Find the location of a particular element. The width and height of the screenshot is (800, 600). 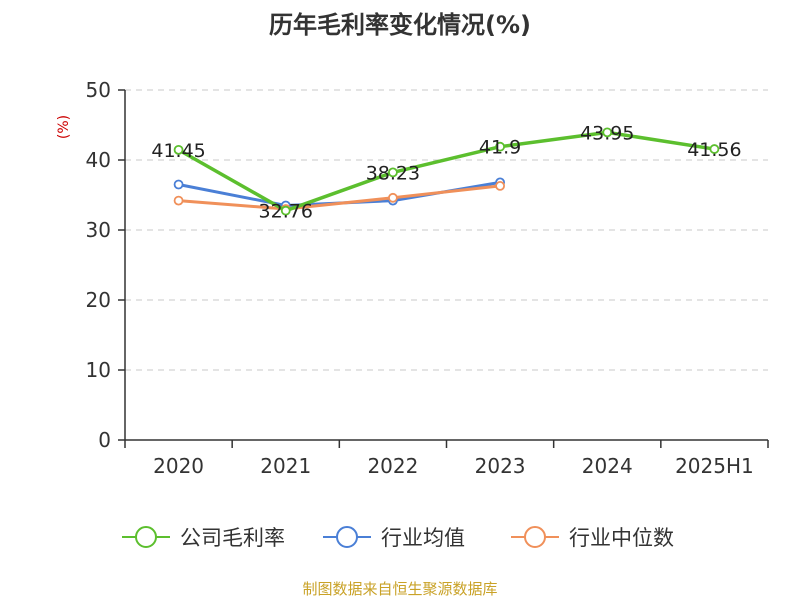

y-tick-label: 10 is located at coordinates (98, 370).